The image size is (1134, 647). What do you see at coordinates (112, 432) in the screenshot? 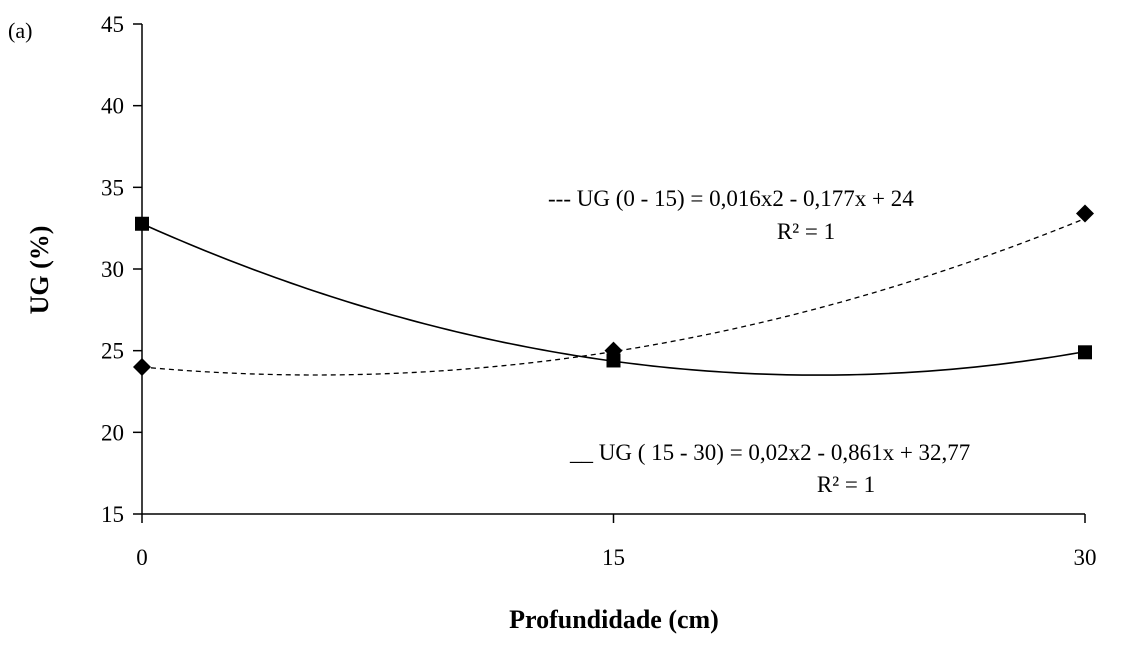
I see `y-tick-label: 20` at bounding box center [112, 432].